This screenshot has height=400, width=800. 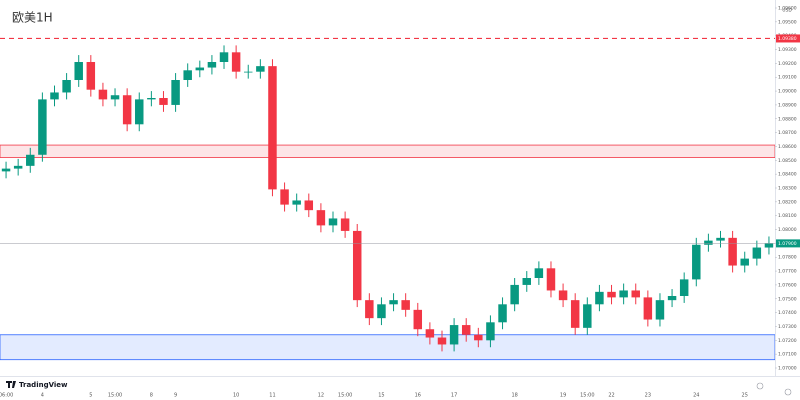 I want to click on x-tick-label: 9, so click(x=175, y=396).